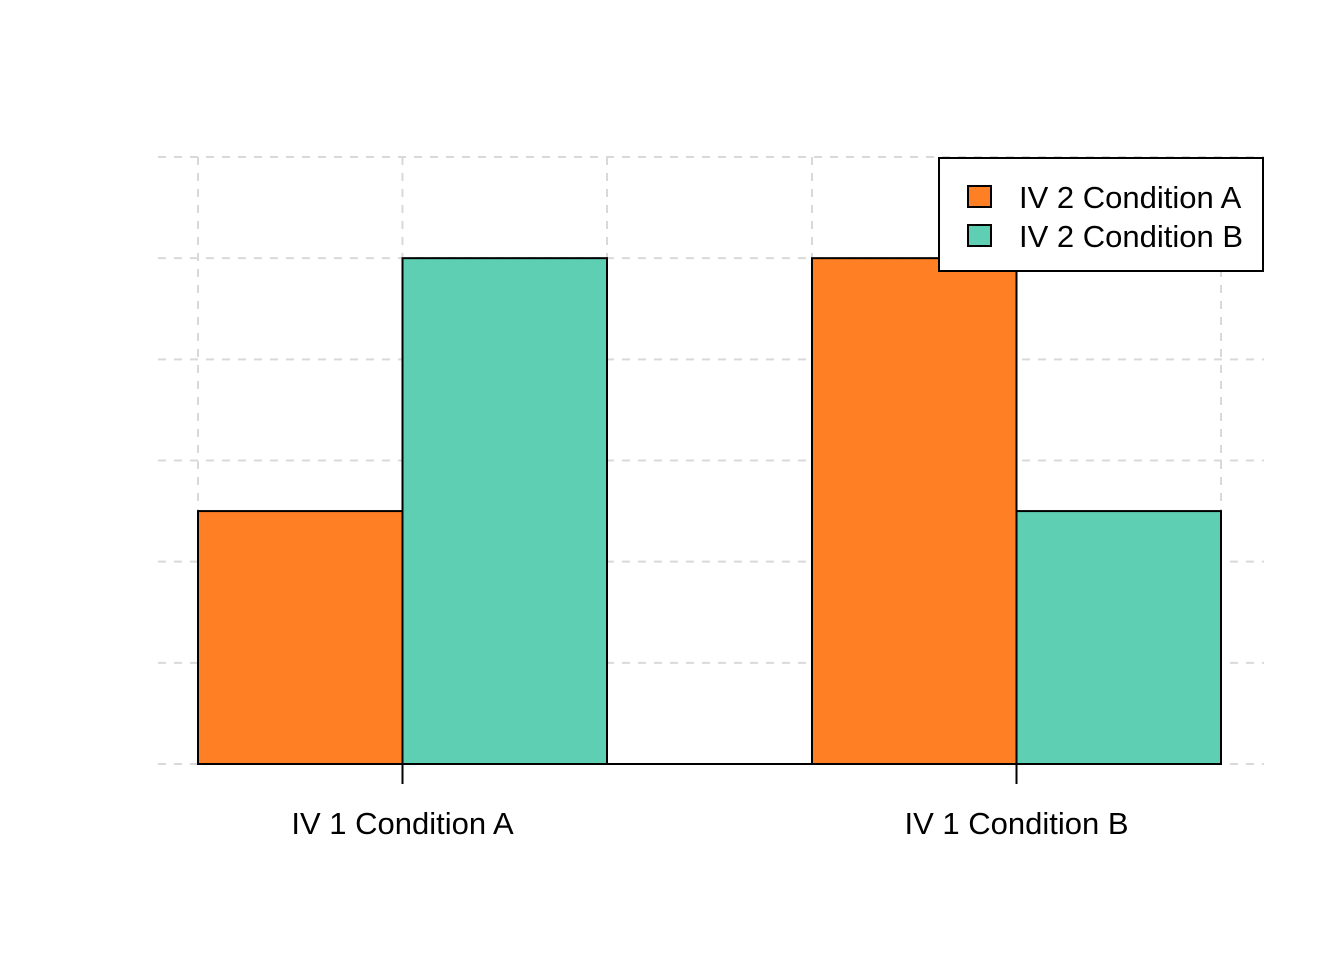 The width and height of the screenshot is (1344, 960). Describe the element at coordinates (1130, 197) in the screenshot. I see `legend-label: IV 2 Condition A` at that location.